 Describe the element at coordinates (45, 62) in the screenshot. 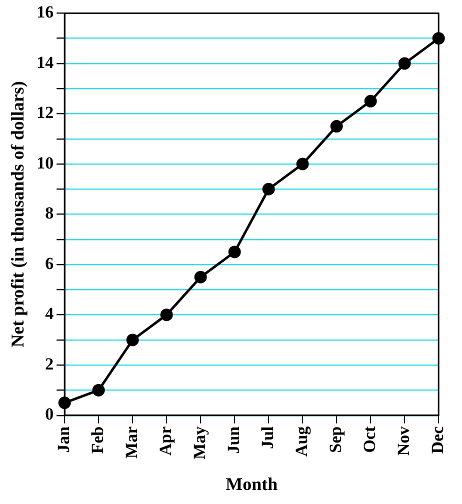

I see `y-tick-label: 14` at that location.